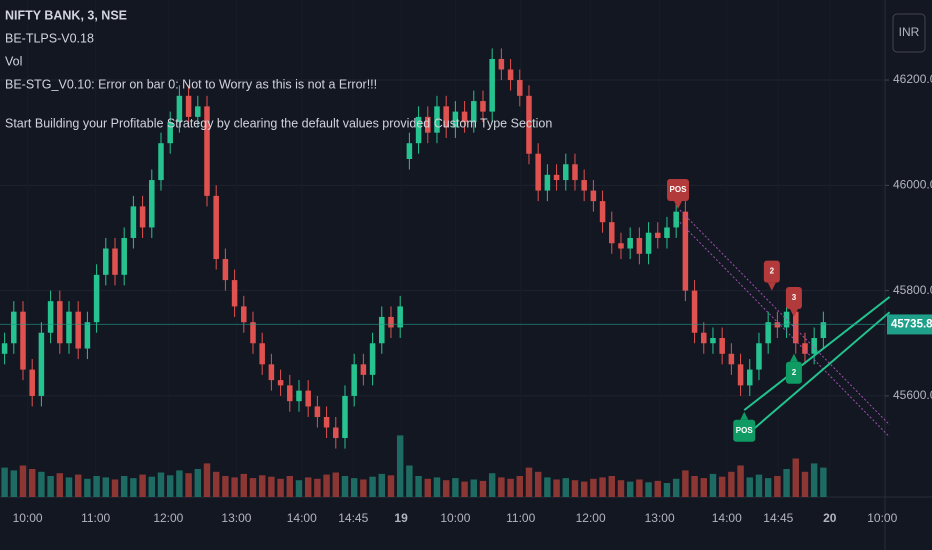 Image resolution: width=932 pixels, height=550 pixels. What do you see at coordinates (817, 374) in the screenshot?
I see `trend-line` at bounding box center [817, 374].